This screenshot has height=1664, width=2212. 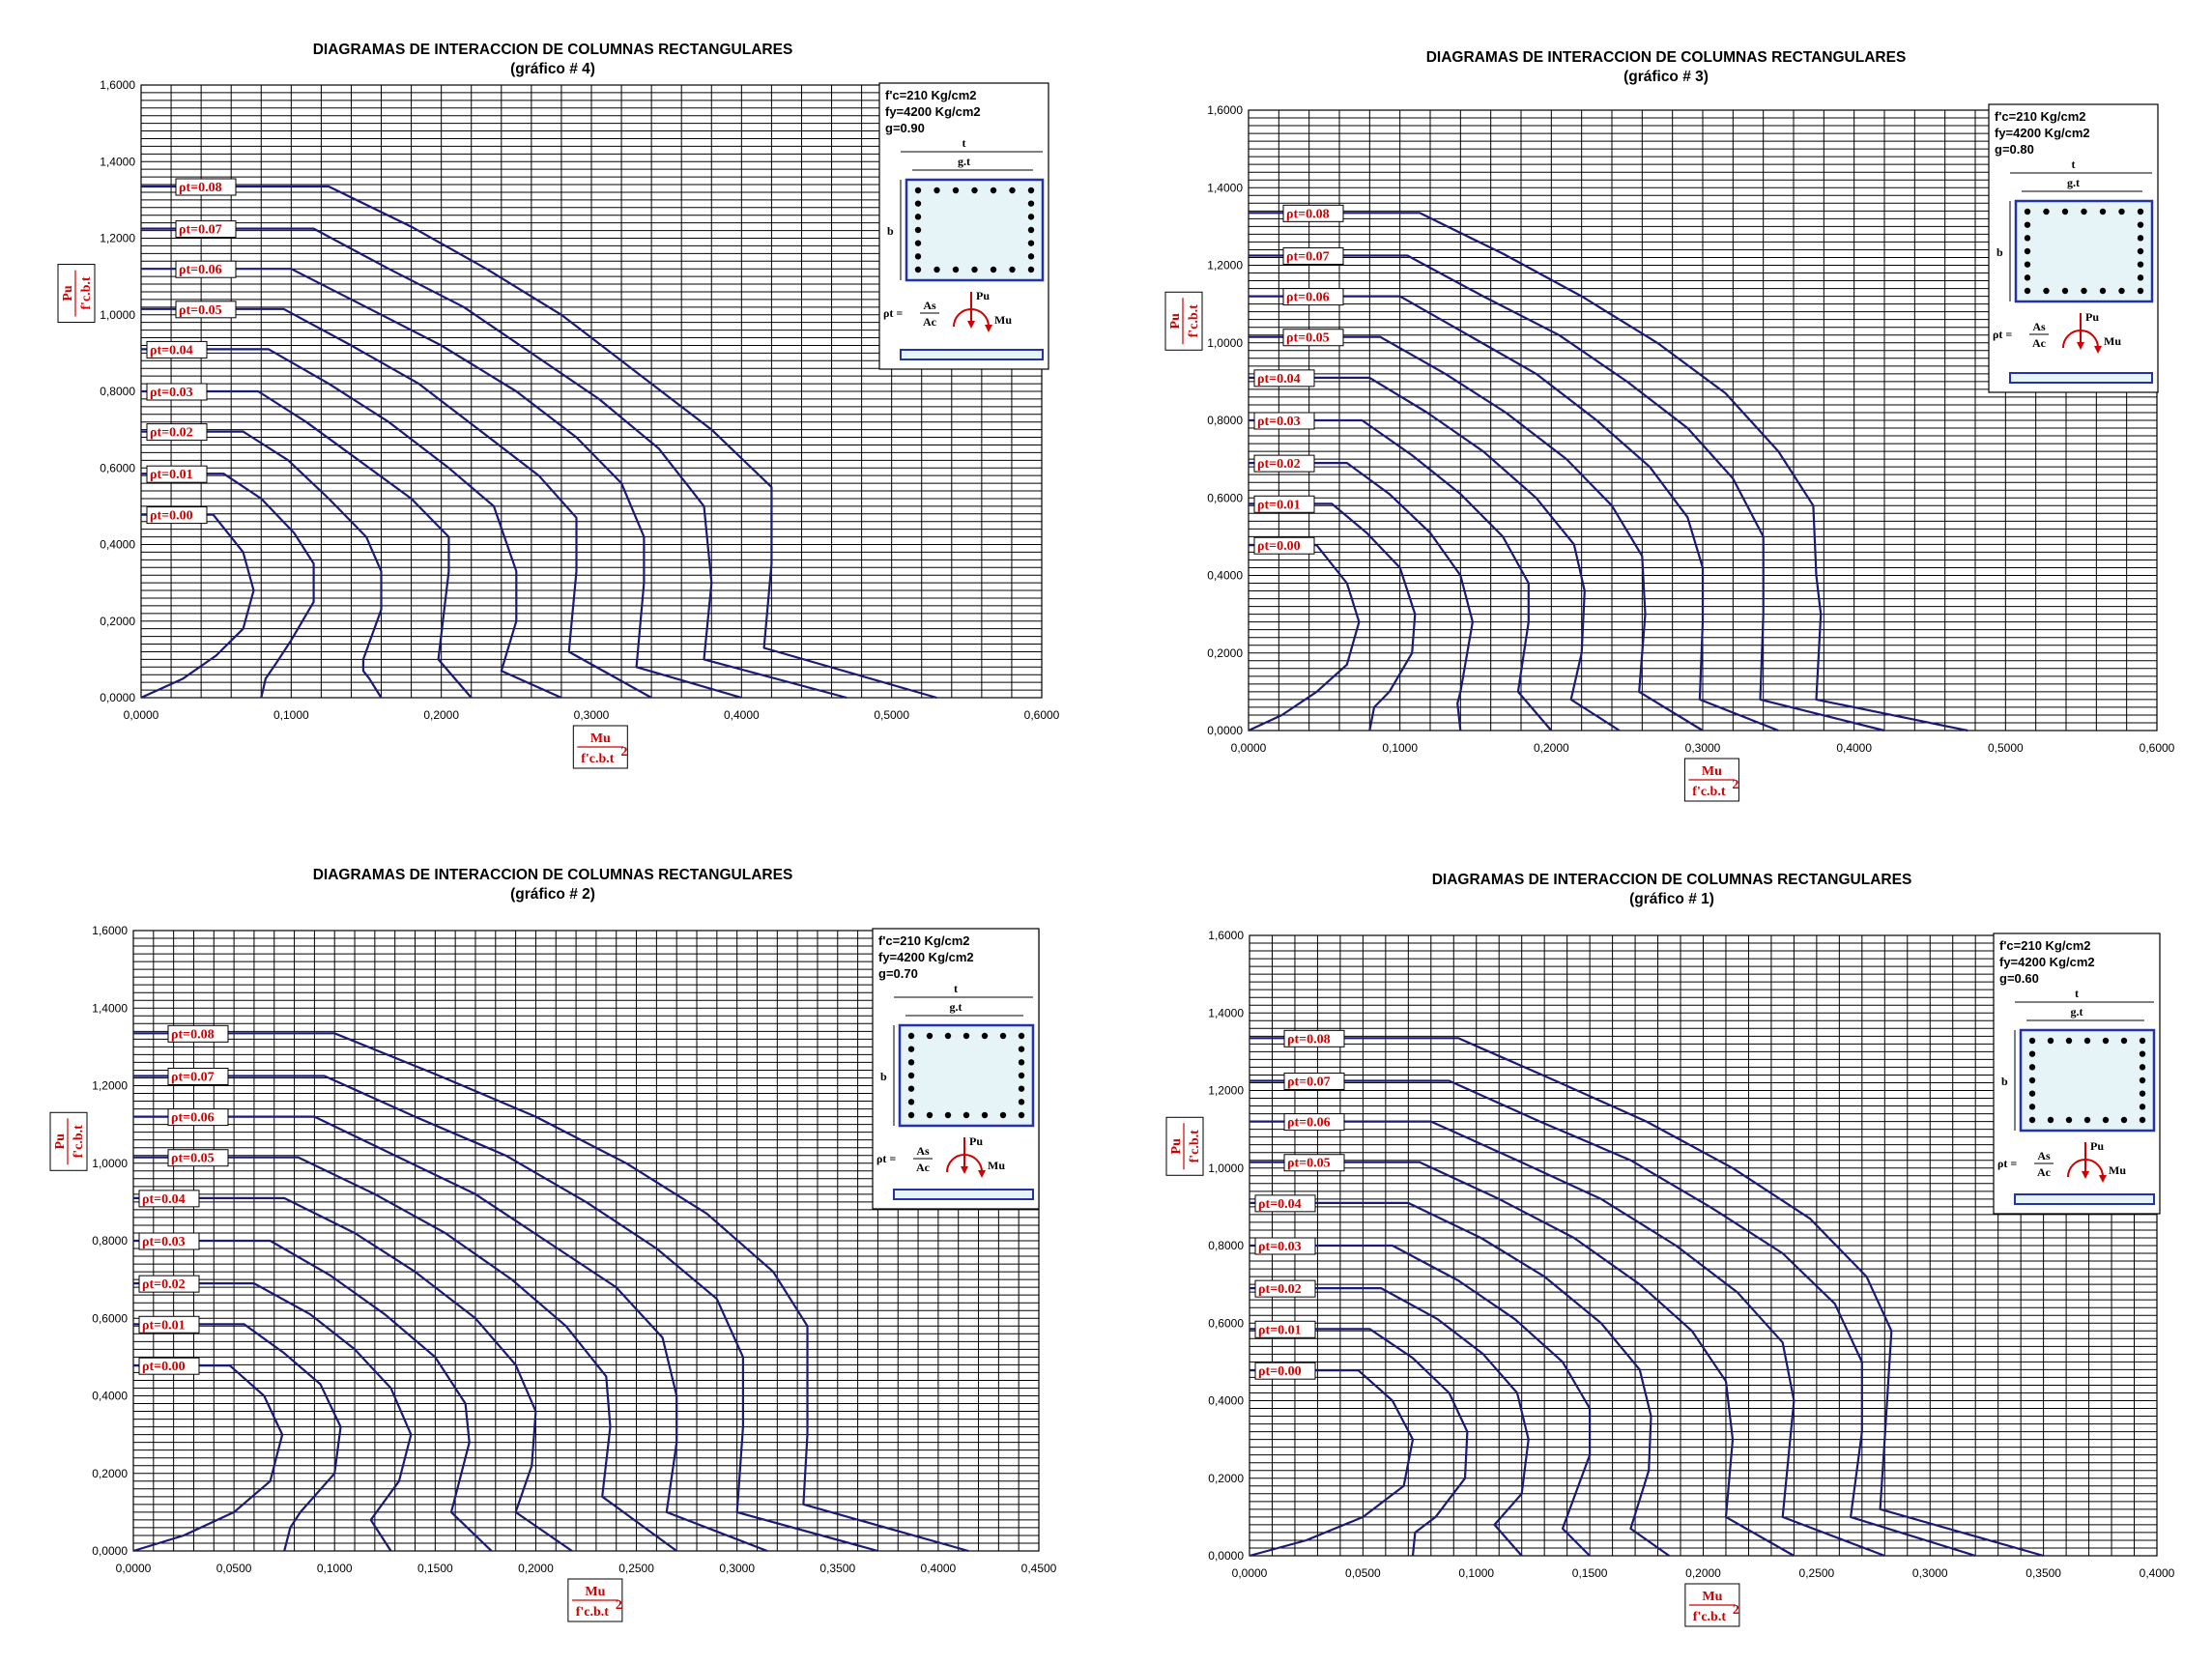 I want to click on y-tick-label: 0,0000, so click(x=117, y=697).